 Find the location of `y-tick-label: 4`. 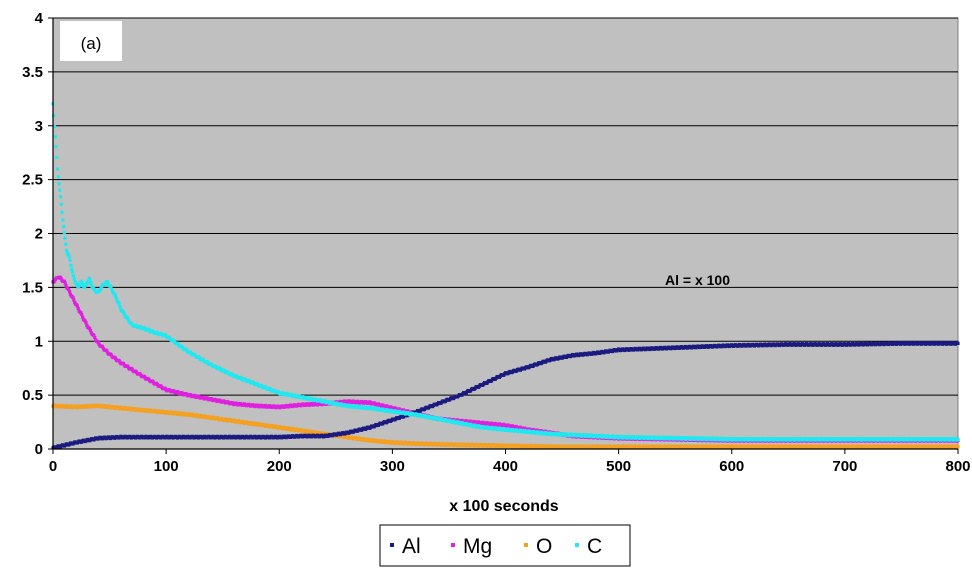

y-tick-label: 4 is located at coordinates (39, 18).